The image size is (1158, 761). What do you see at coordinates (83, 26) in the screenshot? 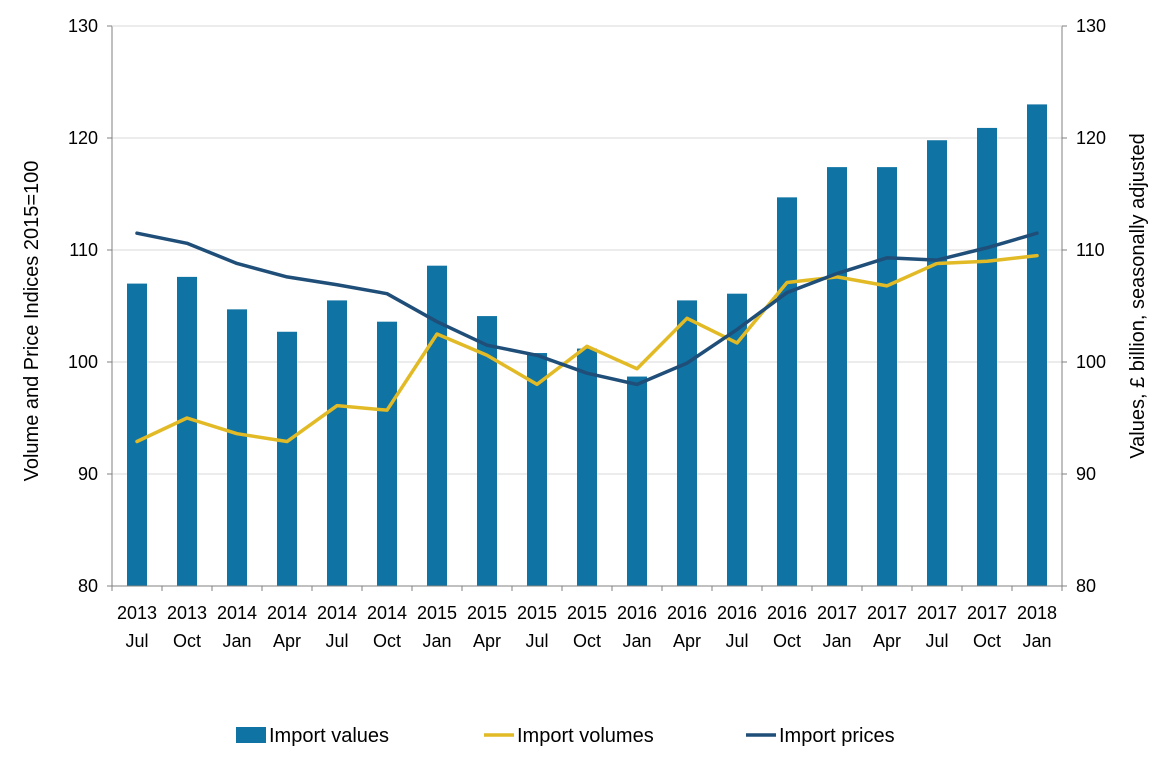
I see `y-tick-label-left: 130` at bounding box center [83, 26].